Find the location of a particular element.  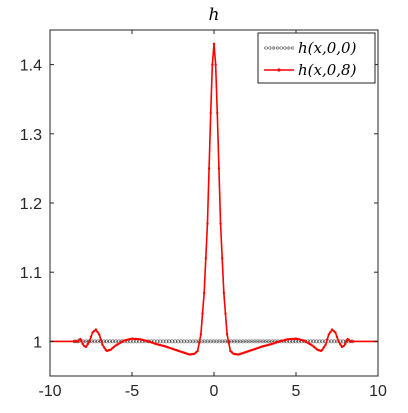

y-tick-label: 1.4 is located at coordinates (31, 66).